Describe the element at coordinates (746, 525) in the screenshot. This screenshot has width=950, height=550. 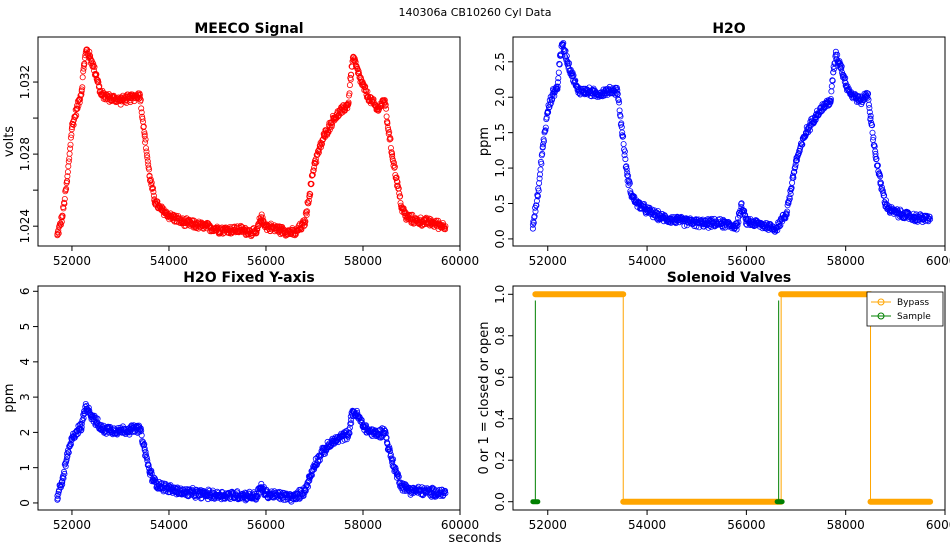
I see `x-tick-label: 56000` at that location.